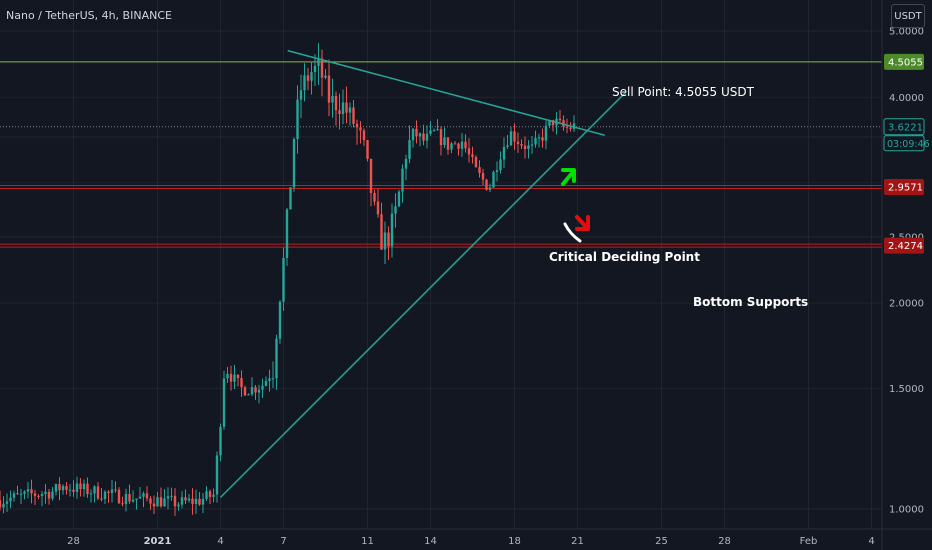  Describe the element at coordinates (906, 98) in the screenshot. I see `y-tick-label: 4.0000` at that location.